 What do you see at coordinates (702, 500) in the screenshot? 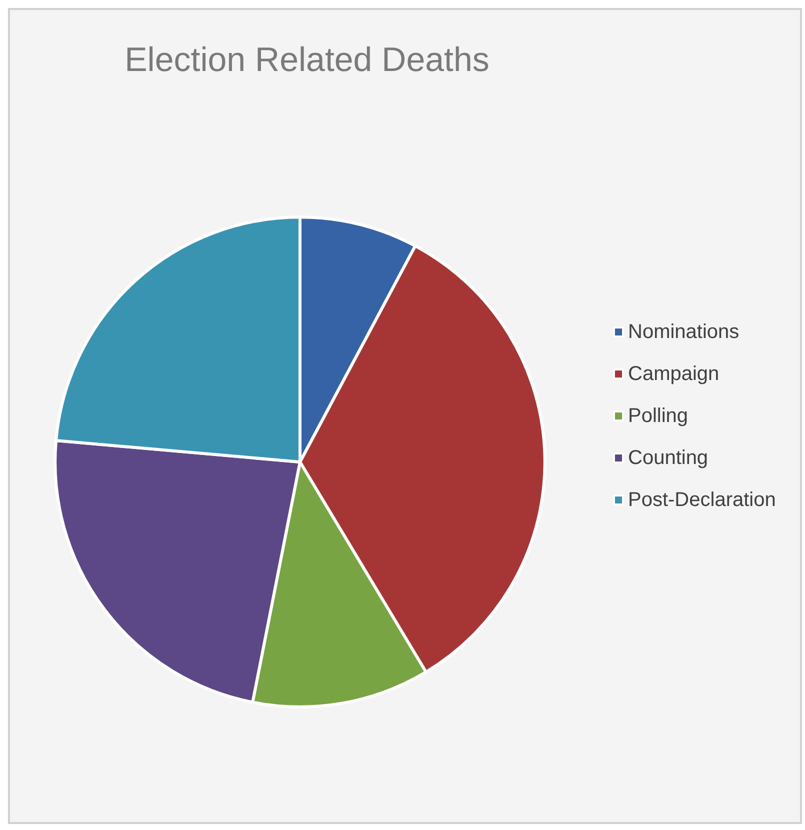
I see `legend-label: Post-Declaration` at bounding box center [702, 500].